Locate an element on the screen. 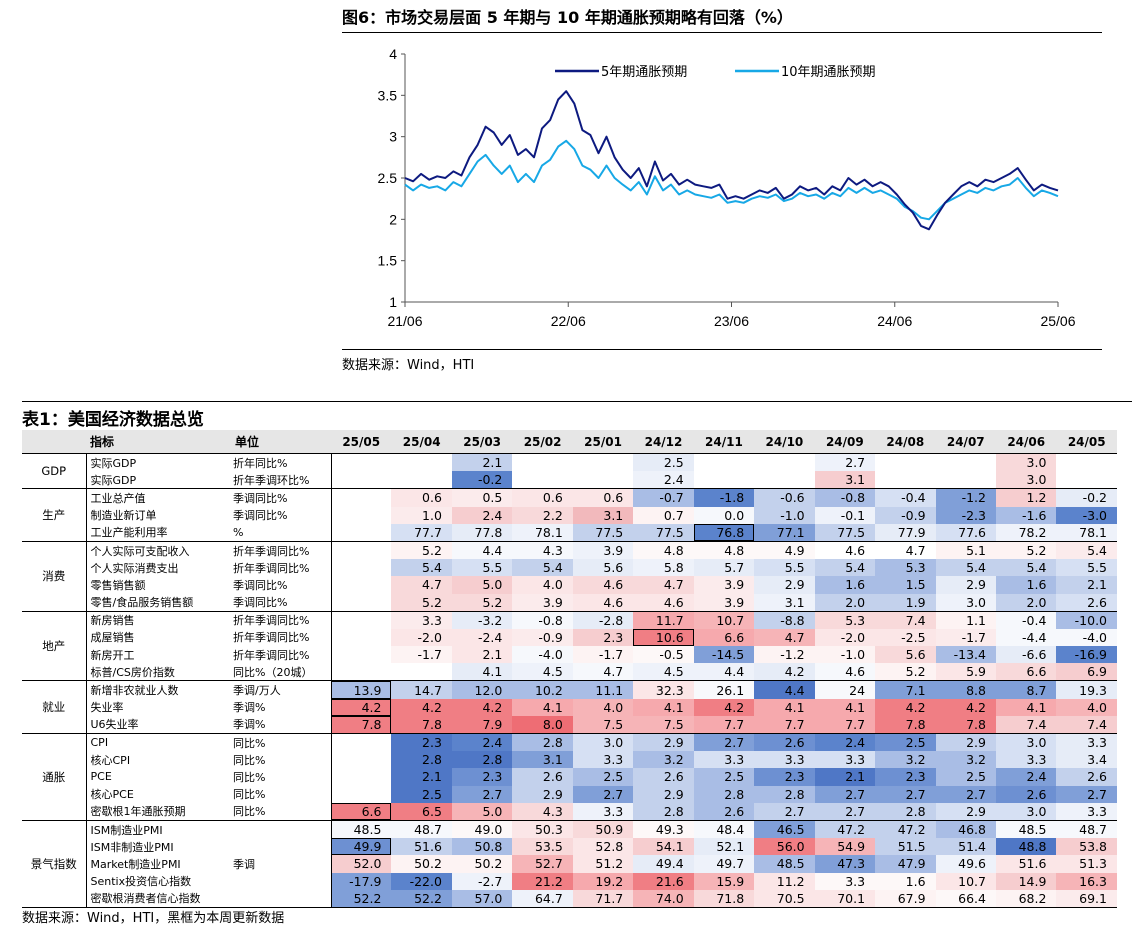 The width and height of the screenshot is (1139, 933). y-tick-label: 2 is located at coordinates (393, 219).